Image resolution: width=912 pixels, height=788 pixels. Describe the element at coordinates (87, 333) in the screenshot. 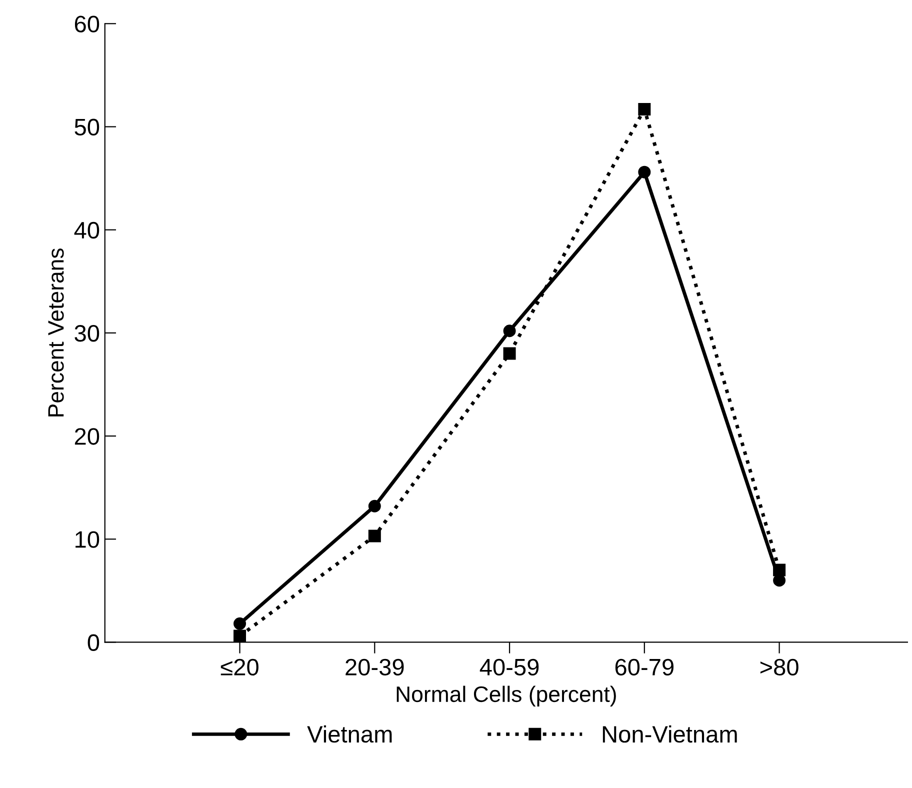

I see `y-tick-label: 30` at that location.